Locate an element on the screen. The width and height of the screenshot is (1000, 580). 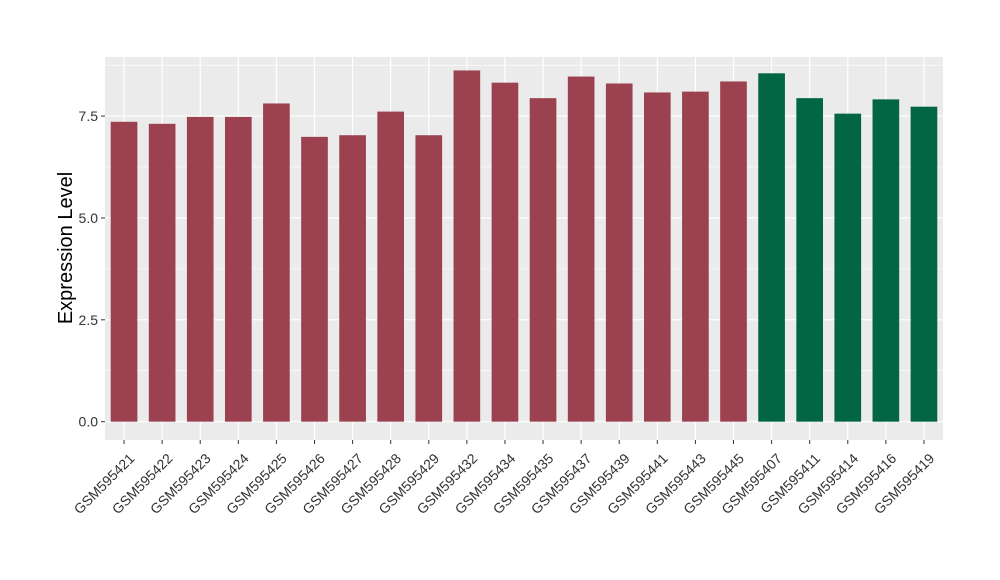
bar-GSM595426 is located at coordinates (314, 279).